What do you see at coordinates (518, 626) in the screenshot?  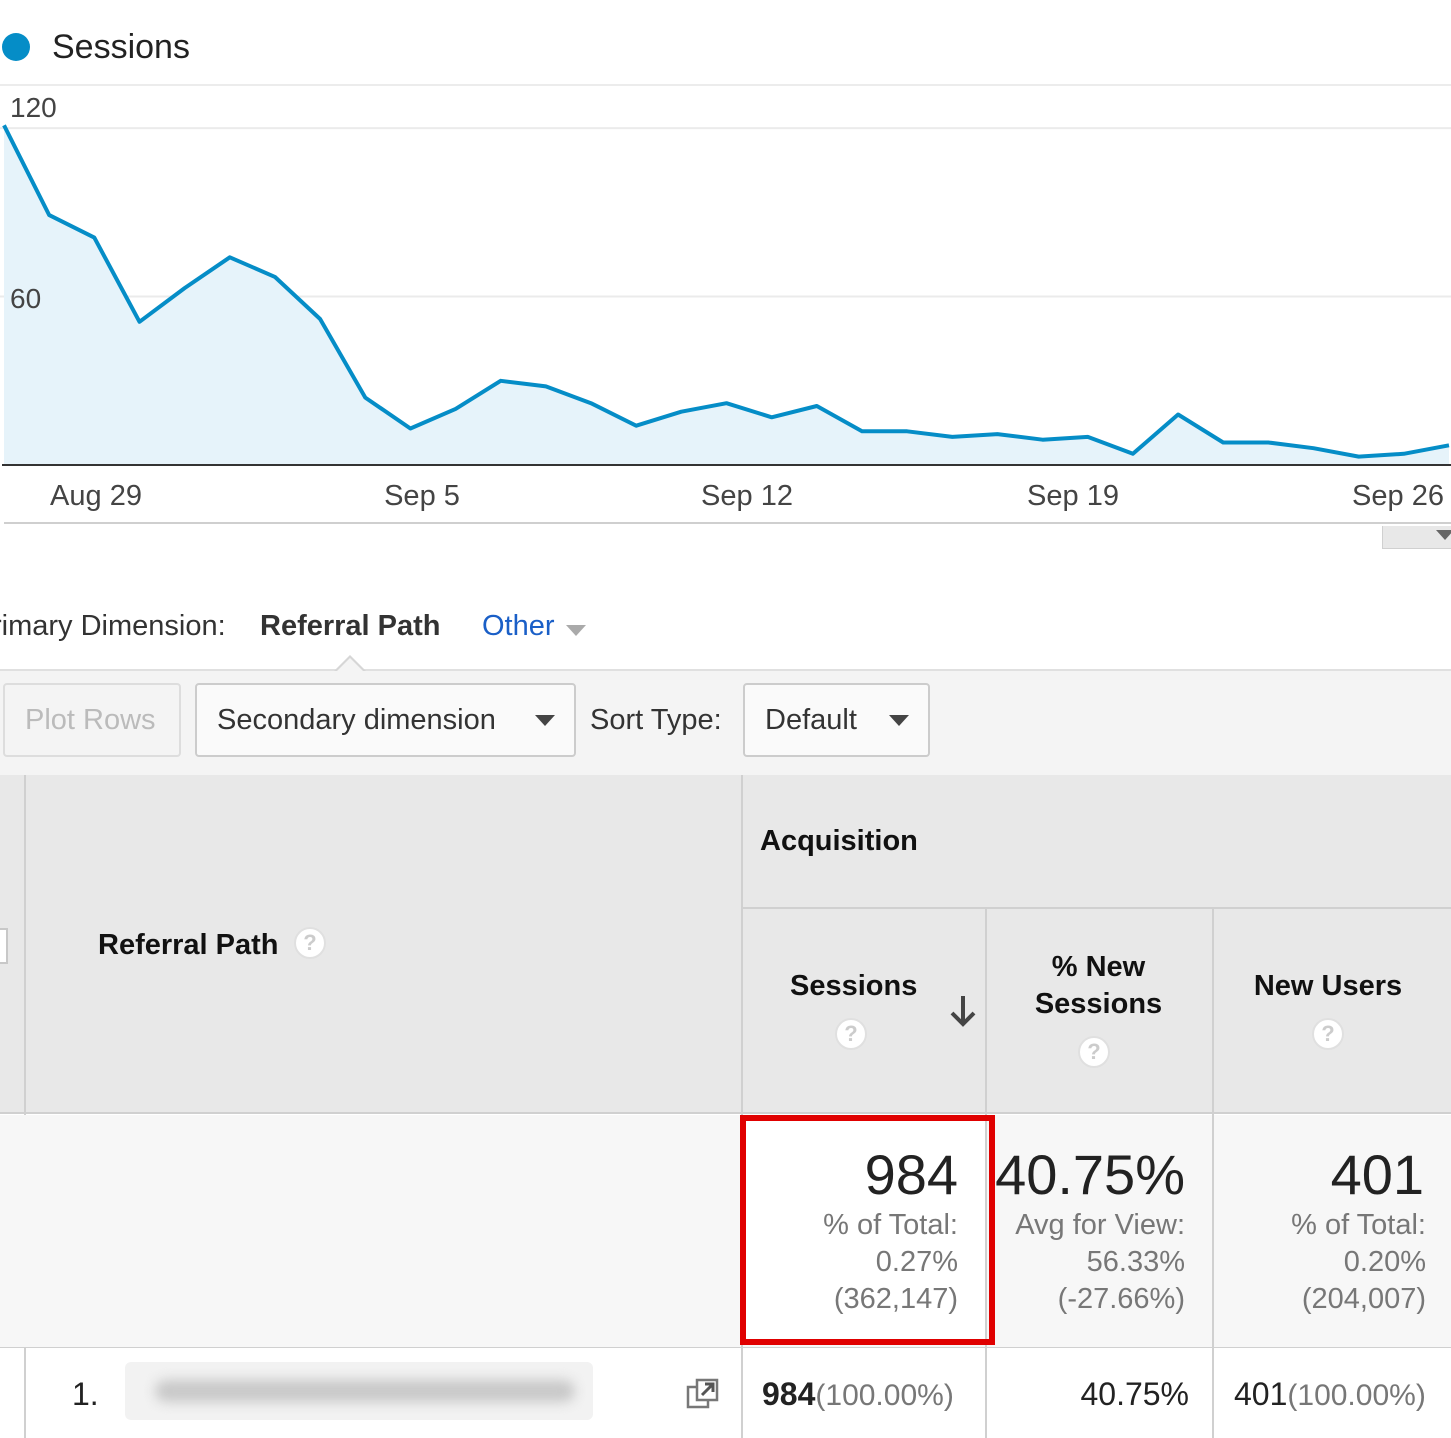 I see `primary-dimension-other-link: Other` at bounding box center [518, 626].